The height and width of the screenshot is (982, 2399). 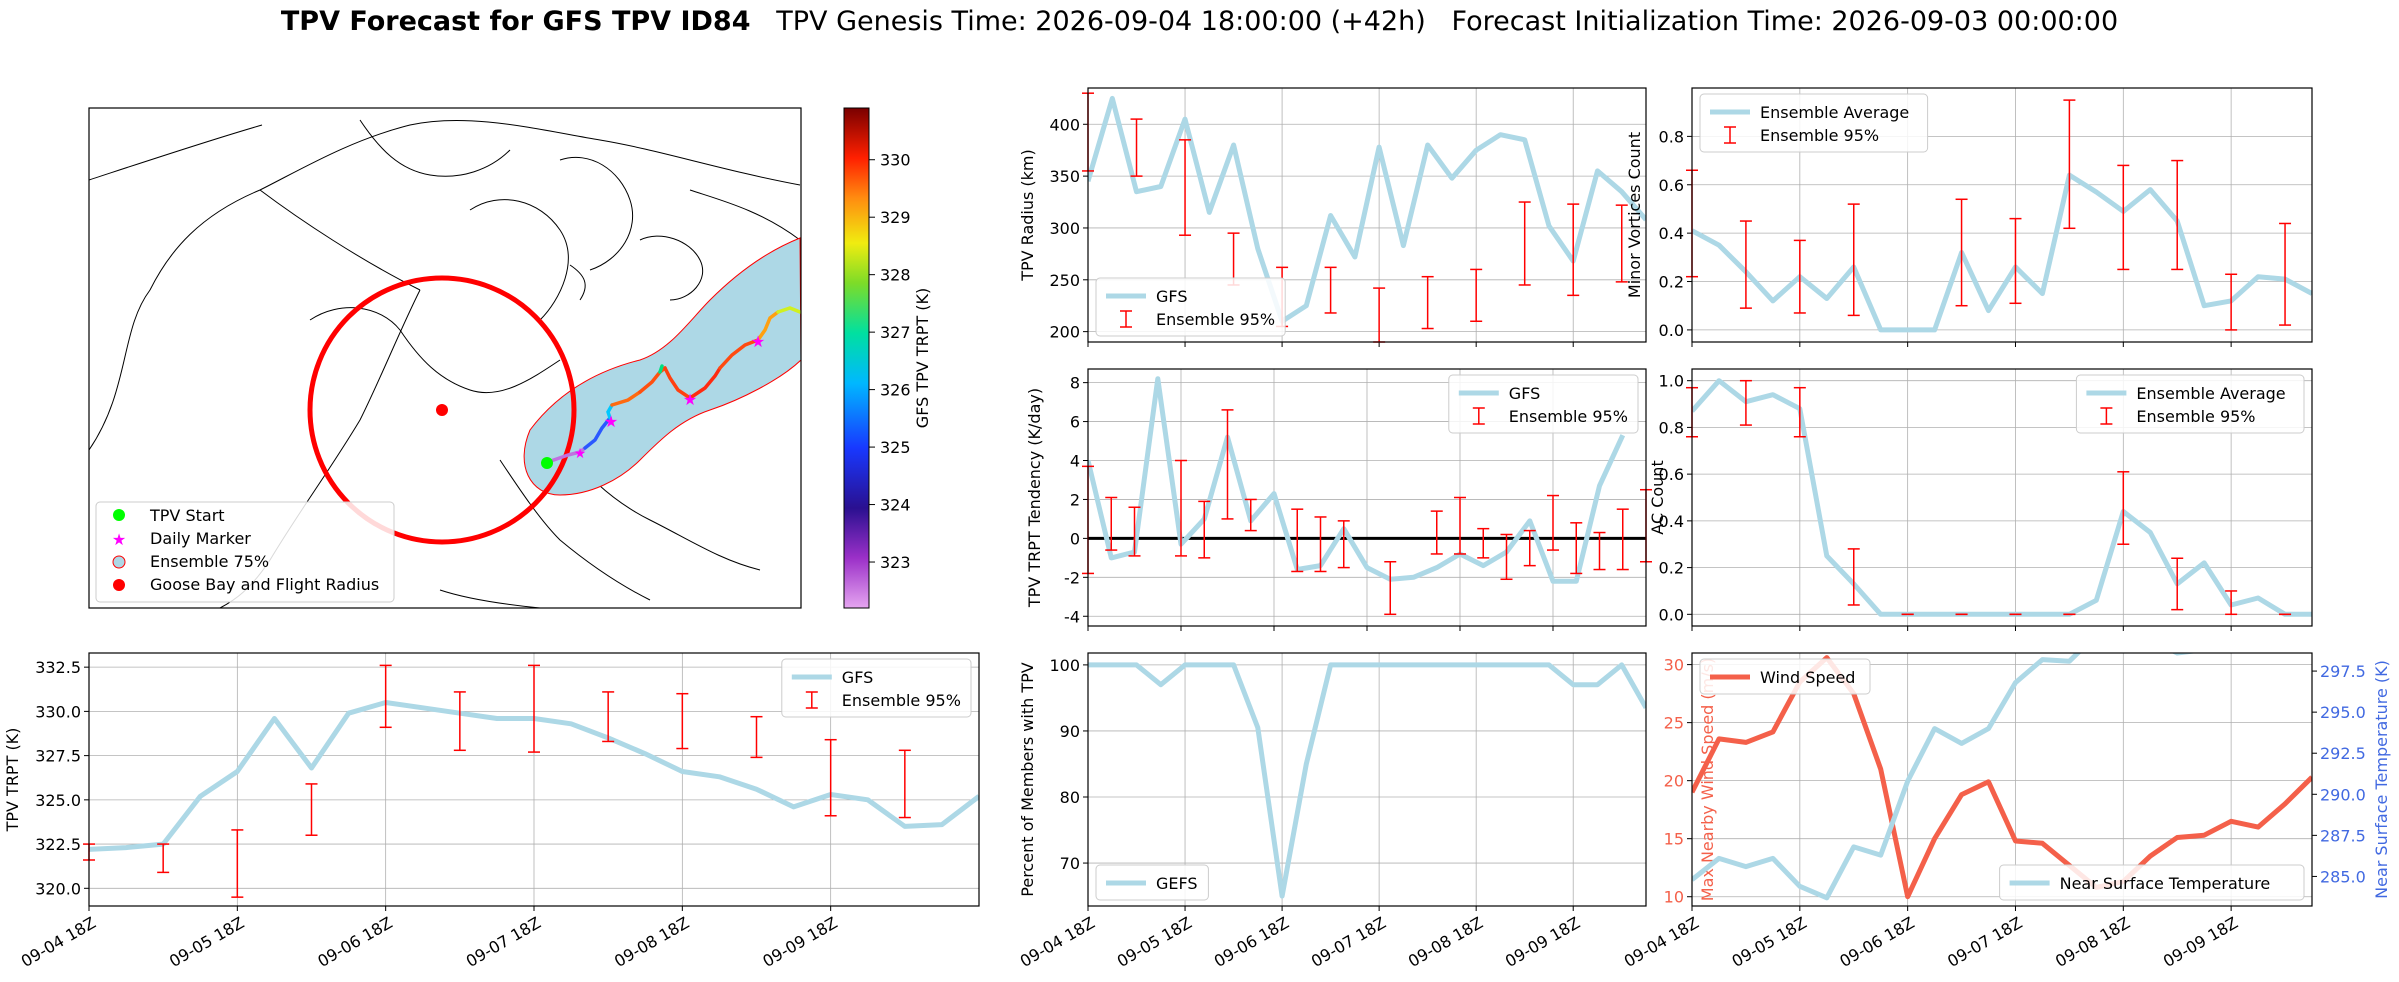 I want to click on chart-legend: GEFS, so click(x=1152, y=882).